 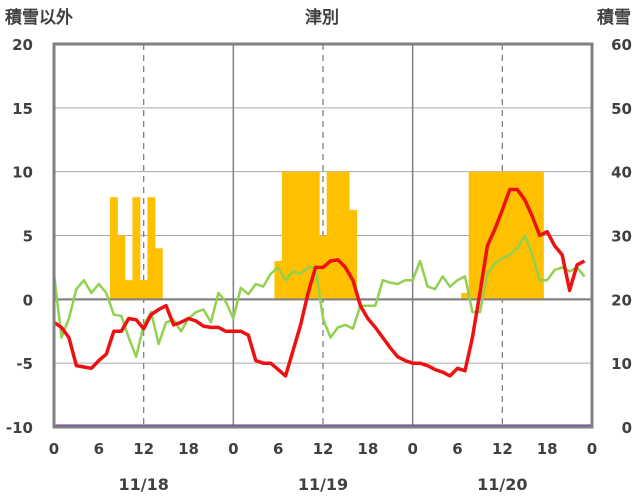 I want to click on date-label: 11/18, so click(x=143, y=484).